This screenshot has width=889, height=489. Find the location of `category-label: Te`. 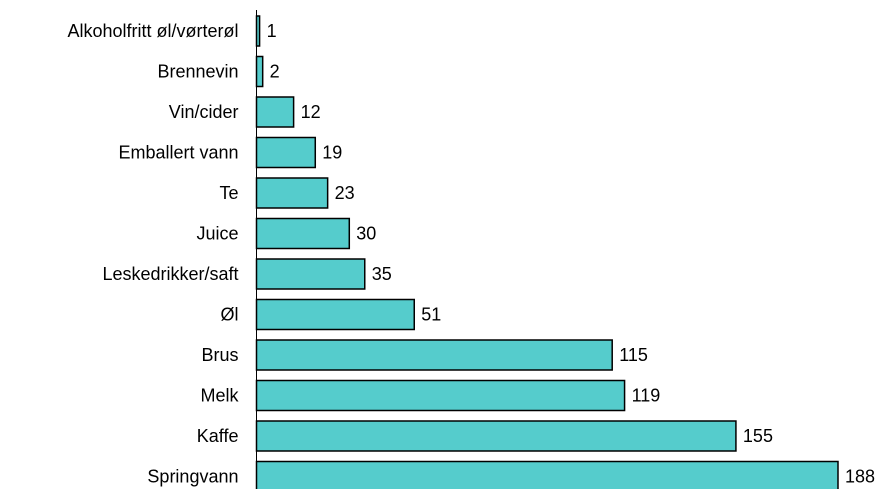

category-label: Te is located at coordinates (228, 193).